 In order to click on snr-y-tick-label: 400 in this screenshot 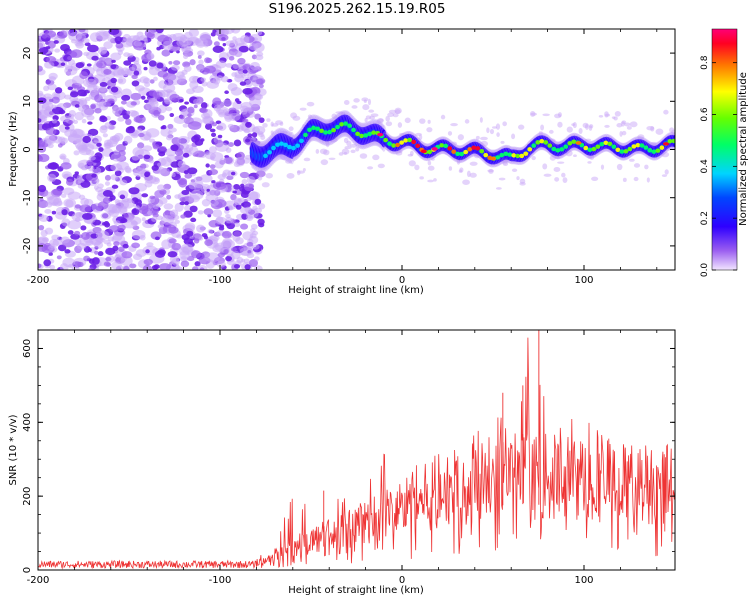, I will do `click(27, 422)`.